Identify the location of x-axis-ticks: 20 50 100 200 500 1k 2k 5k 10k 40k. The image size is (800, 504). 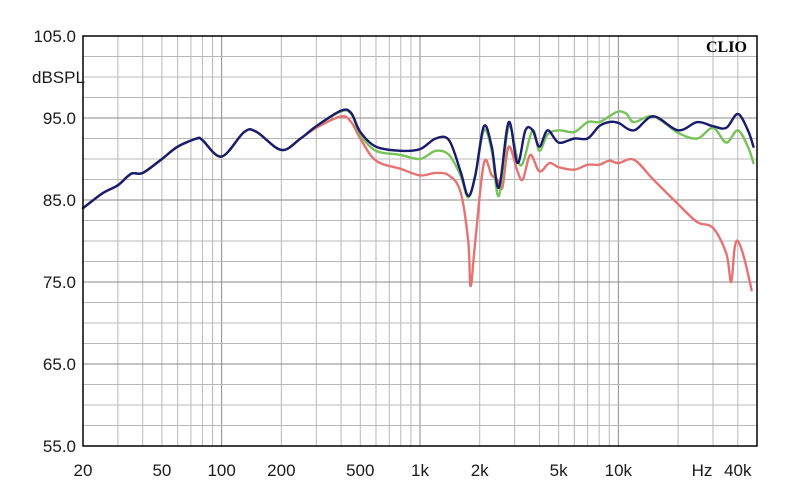
(413, 470).